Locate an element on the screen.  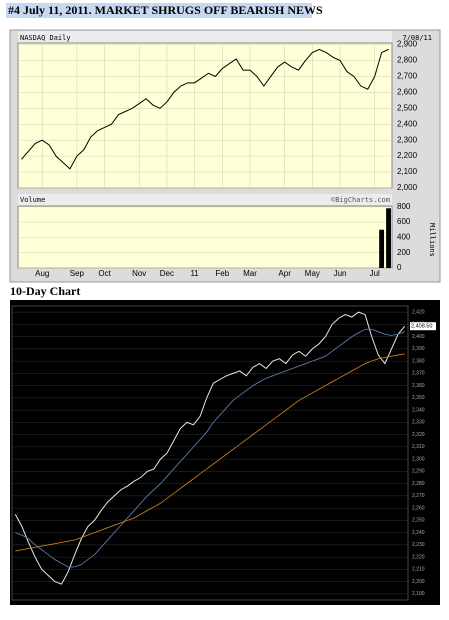
x-tick-label: Jul is located at coordinates (375, 273).